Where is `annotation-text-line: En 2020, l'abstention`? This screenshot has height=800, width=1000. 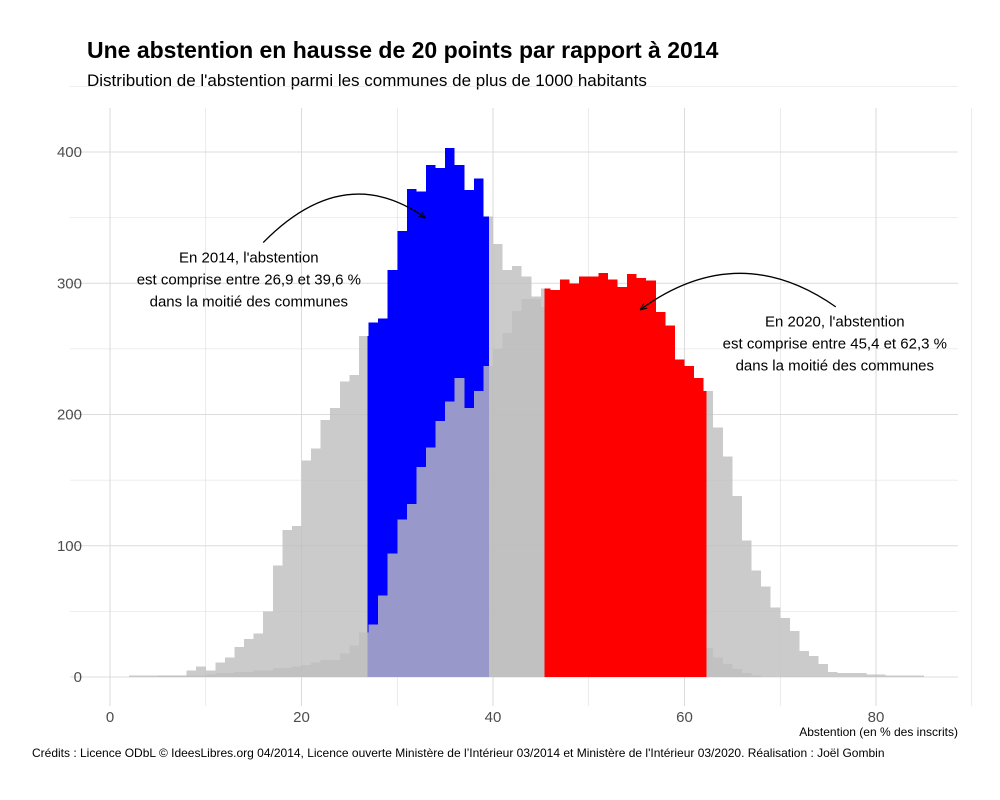
annotation-text-line: En 2020, l'abstention is located at coordinates (835, 322).